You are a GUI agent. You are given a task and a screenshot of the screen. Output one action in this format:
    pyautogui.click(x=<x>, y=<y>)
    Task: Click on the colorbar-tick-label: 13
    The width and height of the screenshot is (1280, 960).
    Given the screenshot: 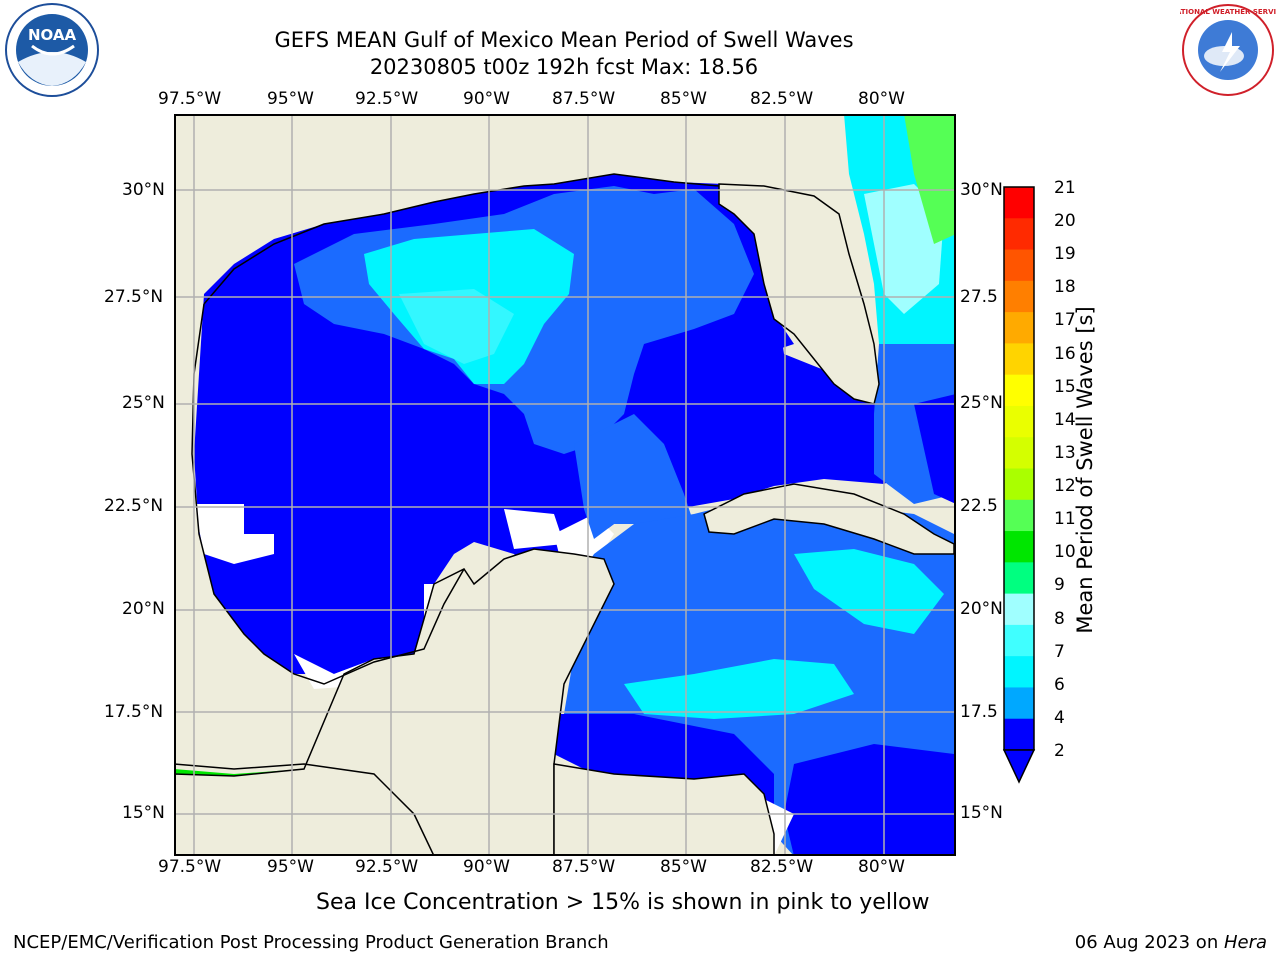 What is the action you would take?
    pyautogui.click(x=1065, y=452)
    